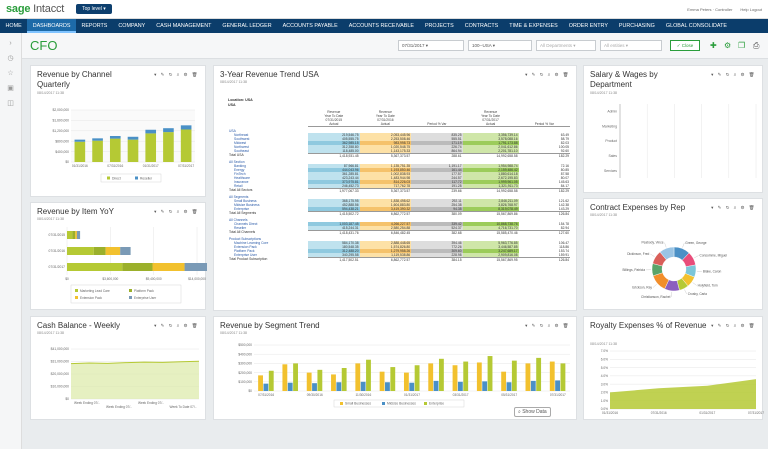 This screenshot has width=768, height=449. What do you see at coordinates (239, 169) in the screenshot?
I see `row-label: Energy` at bounding box center [239, 169].